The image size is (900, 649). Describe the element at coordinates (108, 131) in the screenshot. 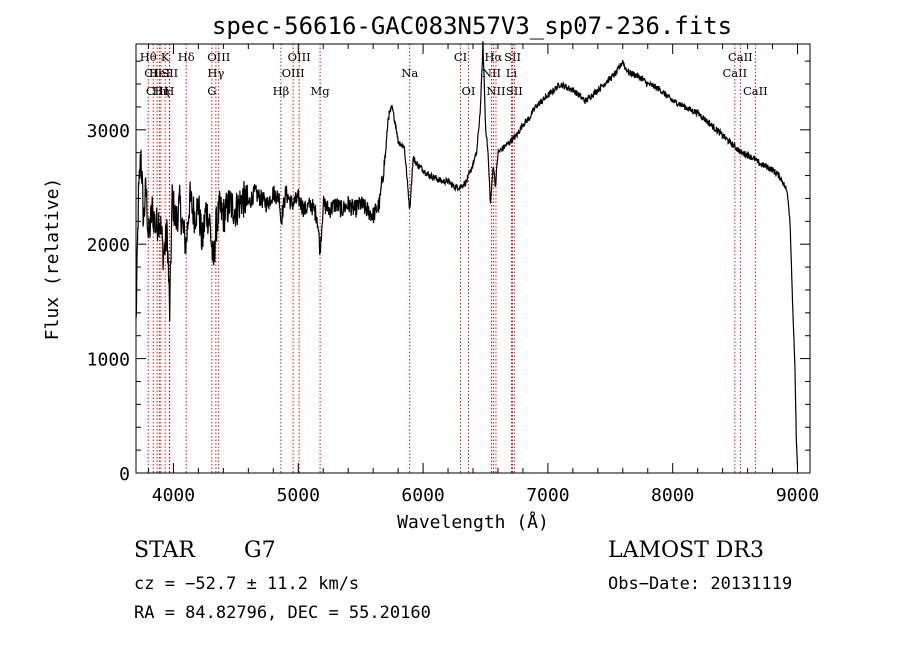

I see `y-tick-label-3: 3000` at that location.